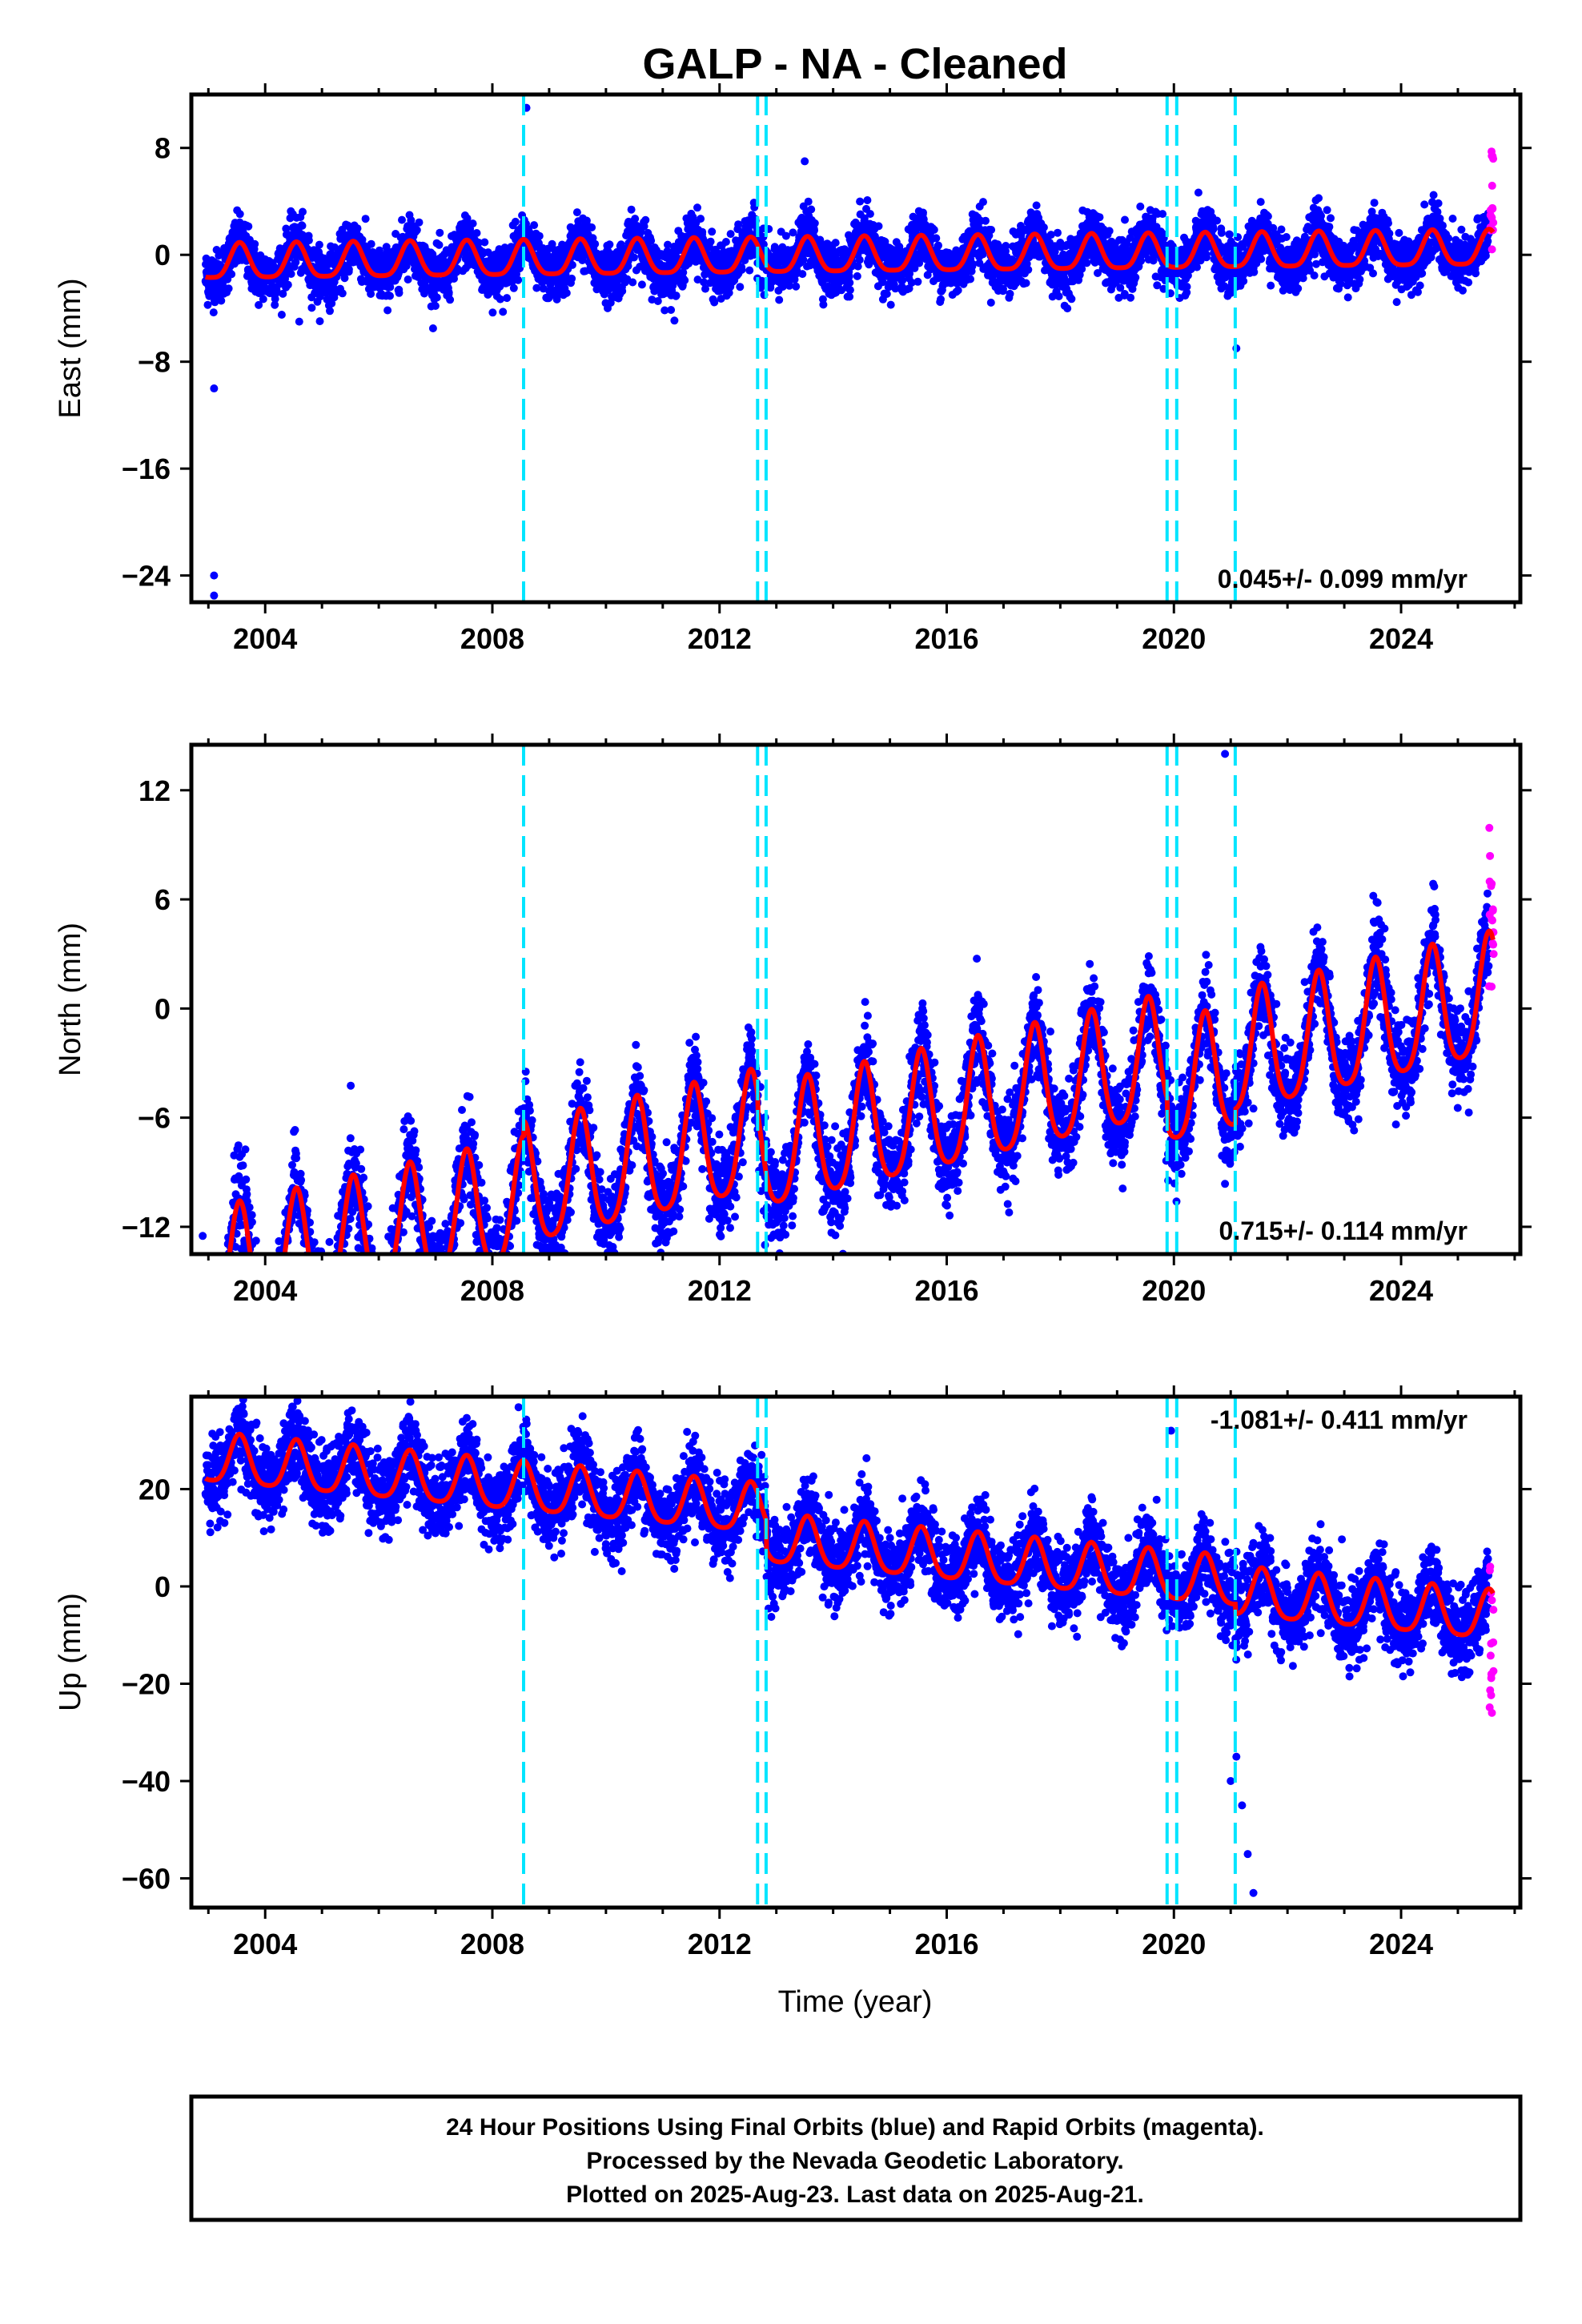 This screenshot has width=1582, height=2324. What do you see at coordinates (854, 64) in the screenshot?
I see `figure-title: GALP - NA - Cleaned` at bounding box center [854, 64].